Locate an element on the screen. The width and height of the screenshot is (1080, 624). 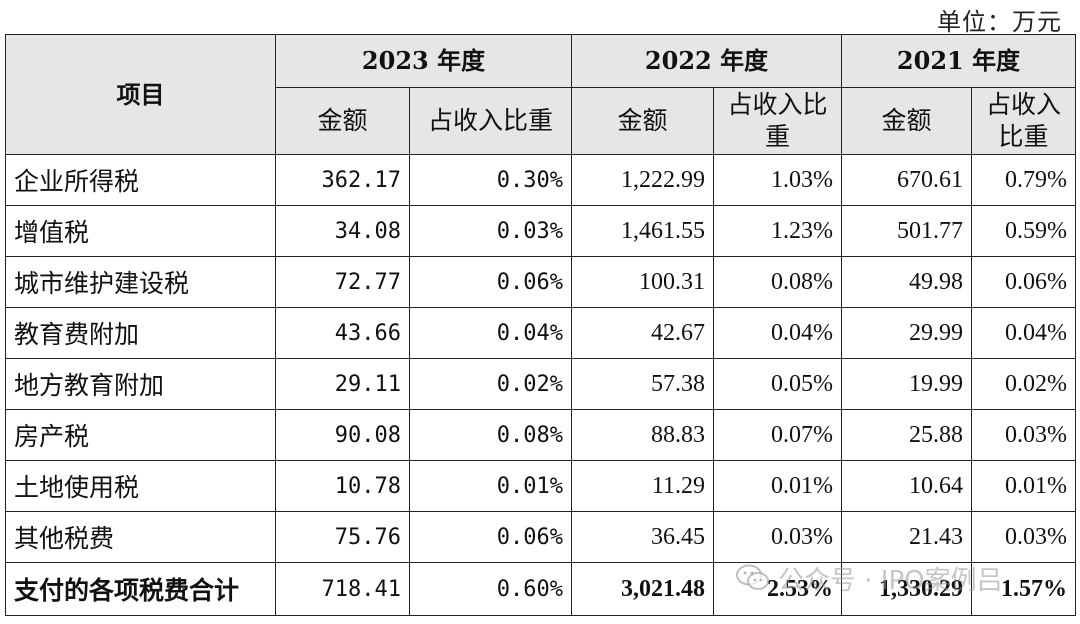
amount-2021: 29.99 is located at coordinates (906, 333).